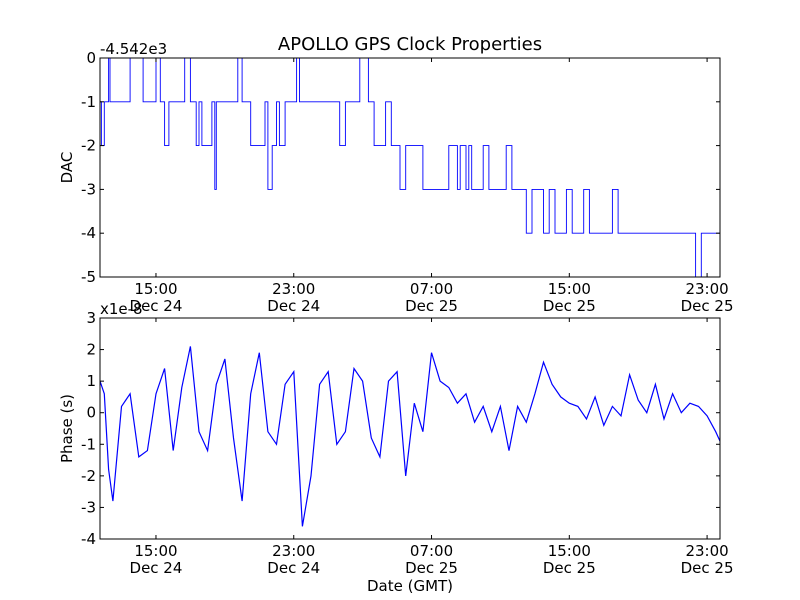 The image size is (800, 600). I want to click on dac-ytick-label: -1, so click(88, 102).